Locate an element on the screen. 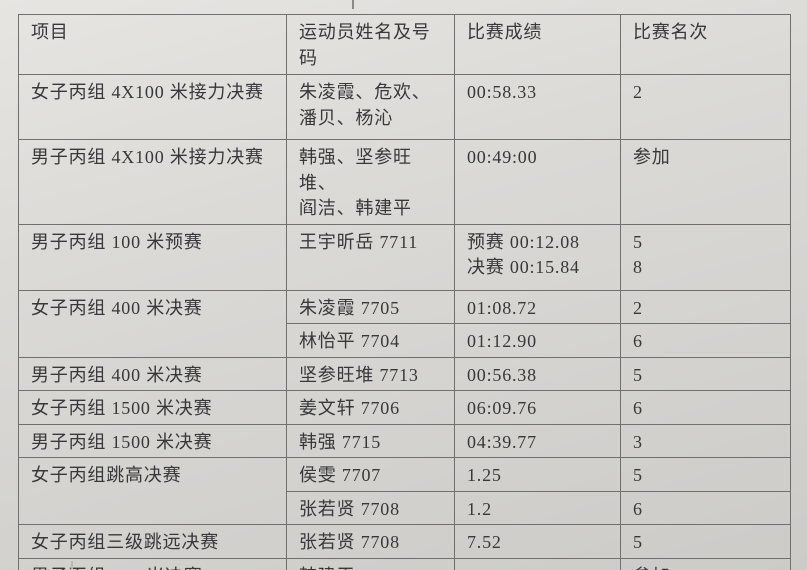 Image resolution: width=807 pixels, height=570 pixels. col-header-event: 项目 is located at coordinates (152, 44).